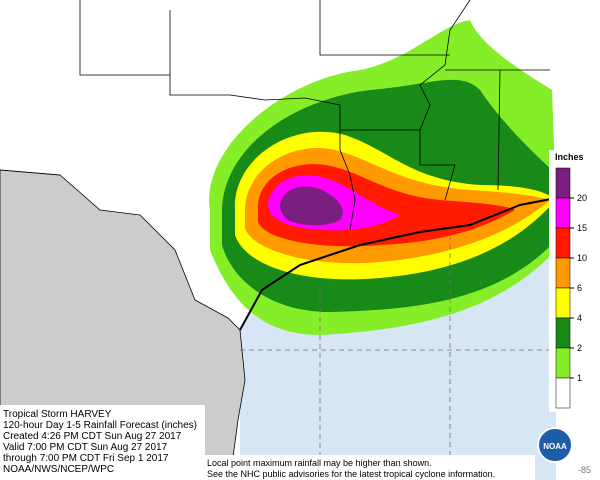 The width and height of the screenshot is (600, 480). What do you see at coordinates (437, 165) in the screenshot?
I see `la-ms-line` at bounding box center [437, 165].